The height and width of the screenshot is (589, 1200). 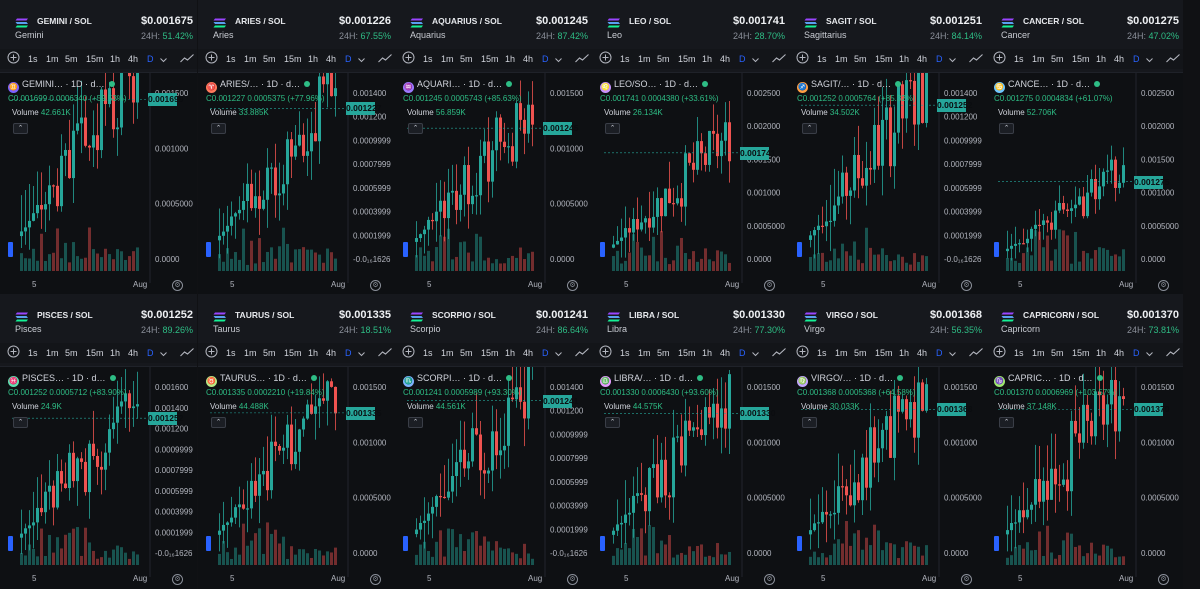 What do you see at coordinates (98, 22) in the screenshot?
I see `token-header: GEMINI / SOL $0.001675 Gemini 24H: 51.42%` at bounding box center [98, 22].